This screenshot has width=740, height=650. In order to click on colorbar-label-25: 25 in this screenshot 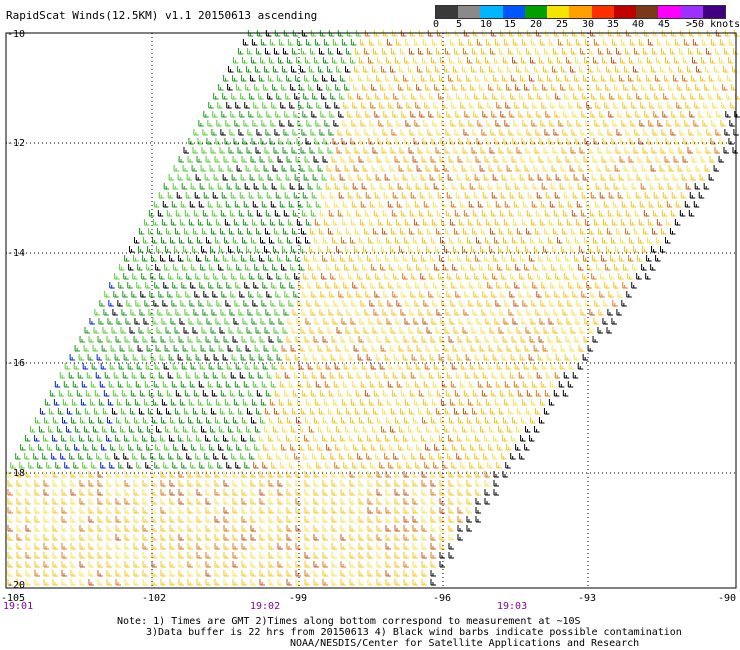, I will do `click(562, 24)`.